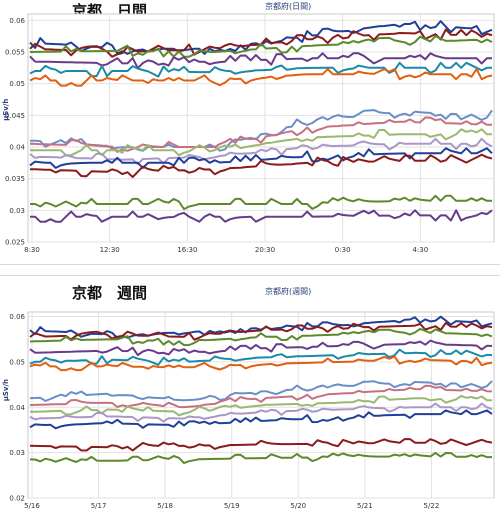  What do you see at coordinates (15, 243) in the screenshot?
I see `y-tick-label: 0.025` at bounding box center [15, 243].